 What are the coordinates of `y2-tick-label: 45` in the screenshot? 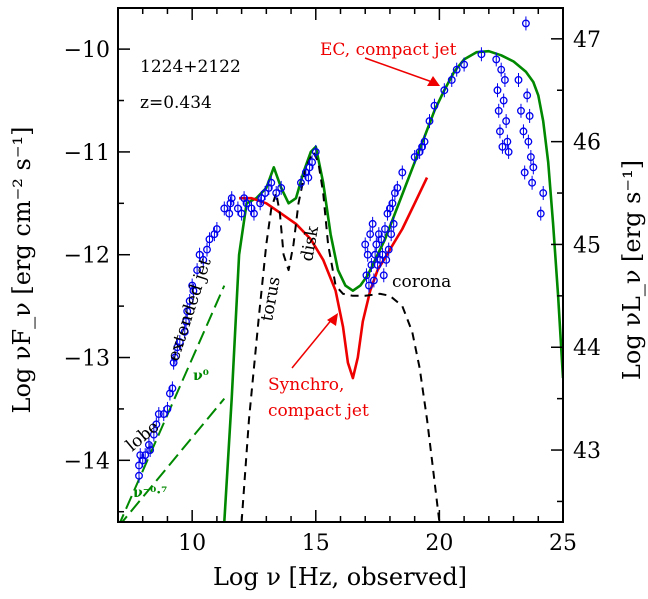 It's located at (587, 245).